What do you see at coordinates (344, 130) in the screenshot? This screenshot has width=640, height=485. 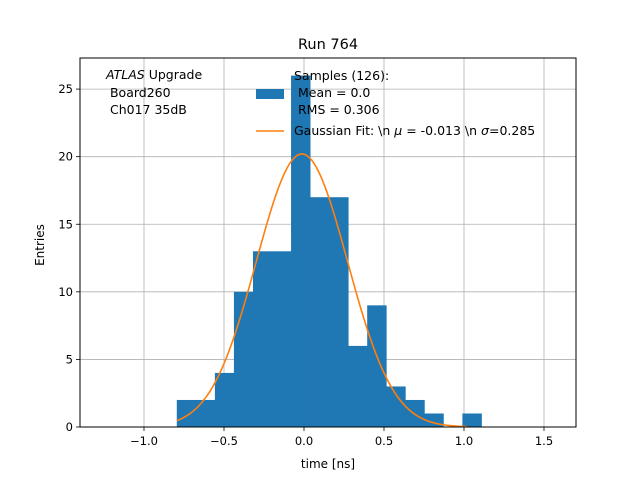 I see `legend-fit-prefix: Gaussian Fit: \n` at bounding box center [344, 130].